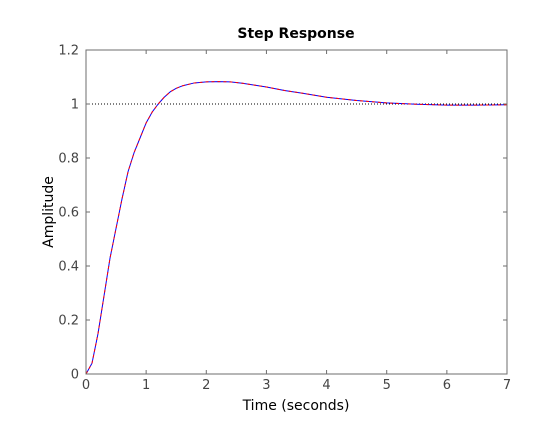 The width and height of the screenshot is (560, 425). I want to click on x-tick-label: 5, so click(387, 385).